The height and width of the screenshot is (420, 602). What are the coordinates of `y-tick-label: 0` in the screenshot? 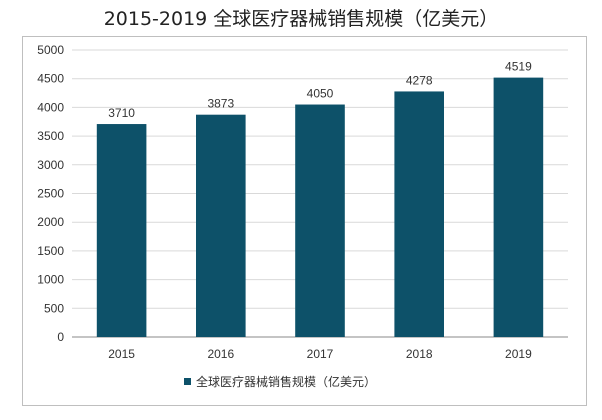 It's located at (60, 337).